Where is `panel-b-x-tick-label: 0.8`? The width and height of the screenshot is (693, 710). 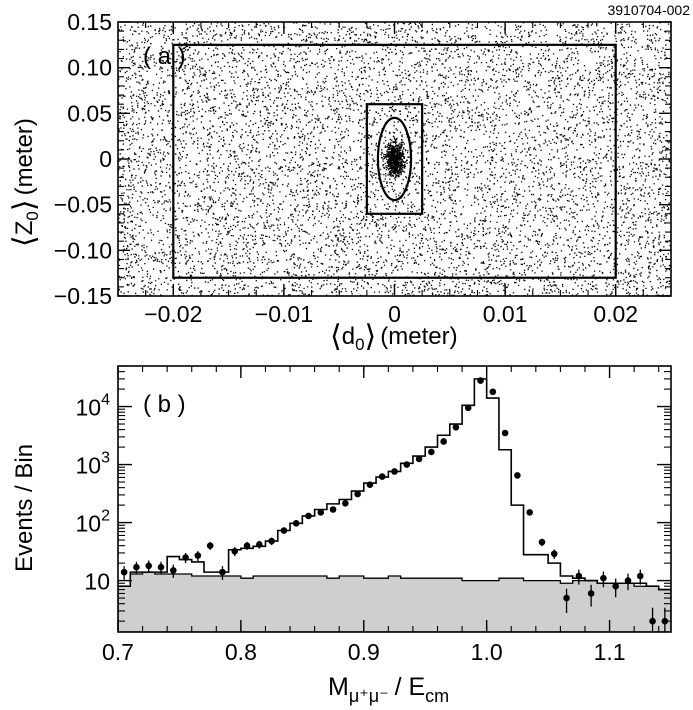
panel-b-x-tick-label: 0.8 is located at coordinates (241, 652).